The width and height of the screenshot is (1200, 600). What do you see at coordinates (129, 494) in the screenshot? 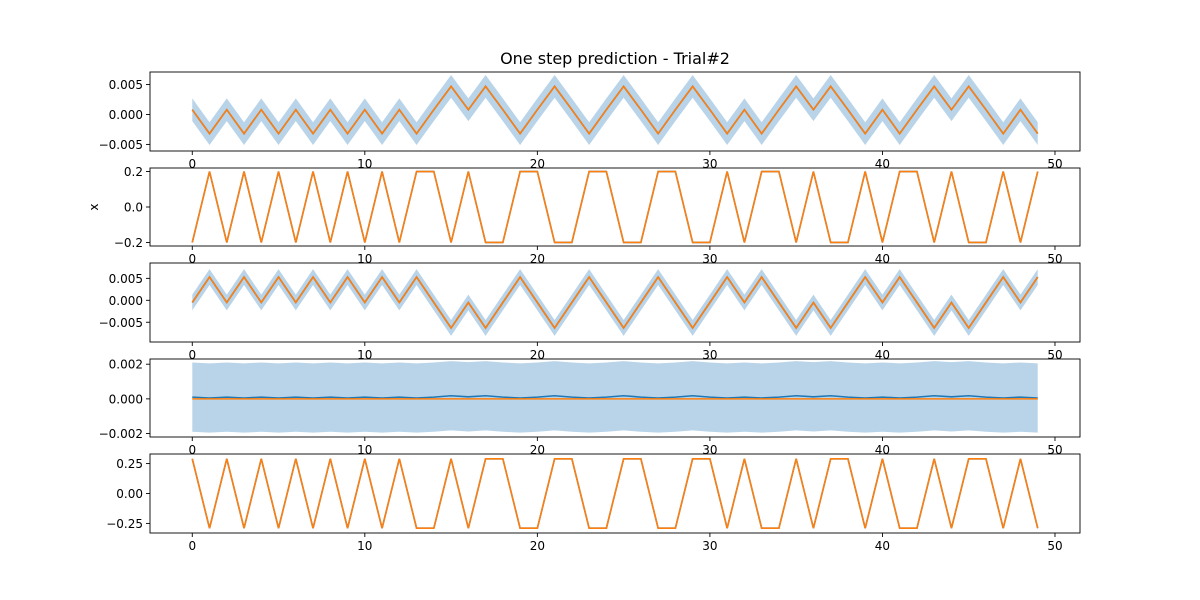
I see `y-tick-label: 0.00` at bounding box center [129, 494].